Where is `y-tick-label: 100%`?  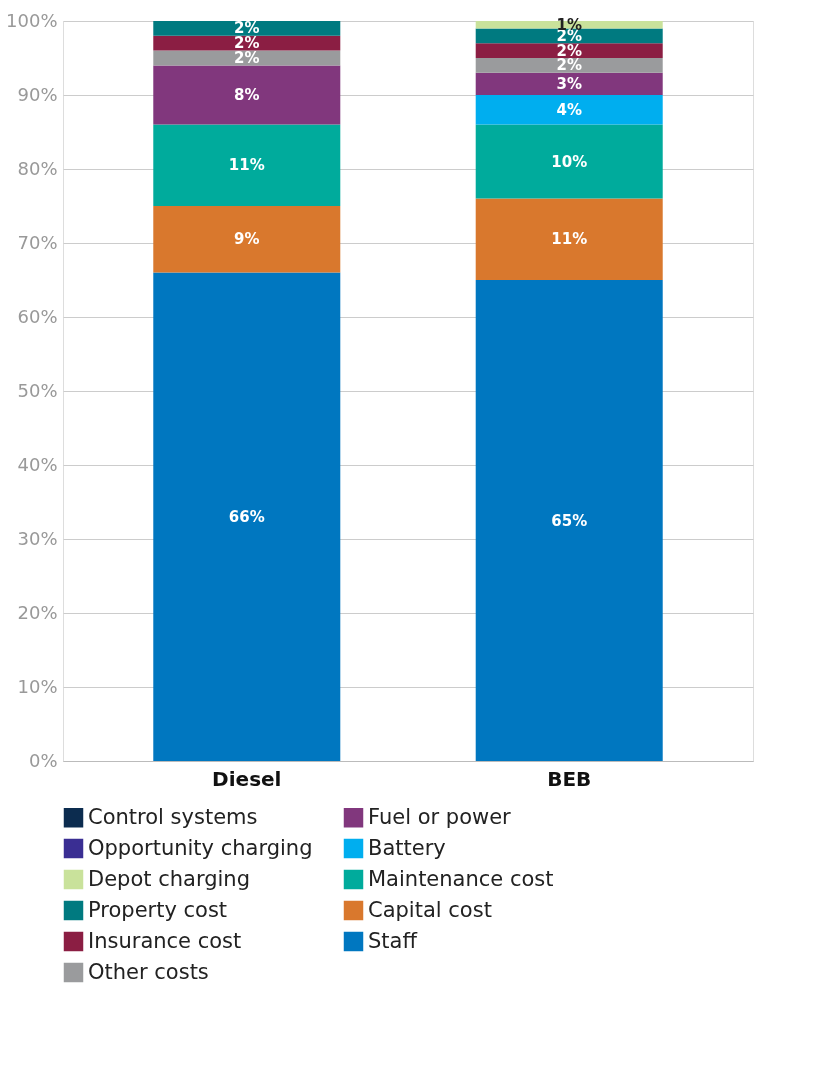
y-tick-label: 100% is located at coordinates (32, 20).